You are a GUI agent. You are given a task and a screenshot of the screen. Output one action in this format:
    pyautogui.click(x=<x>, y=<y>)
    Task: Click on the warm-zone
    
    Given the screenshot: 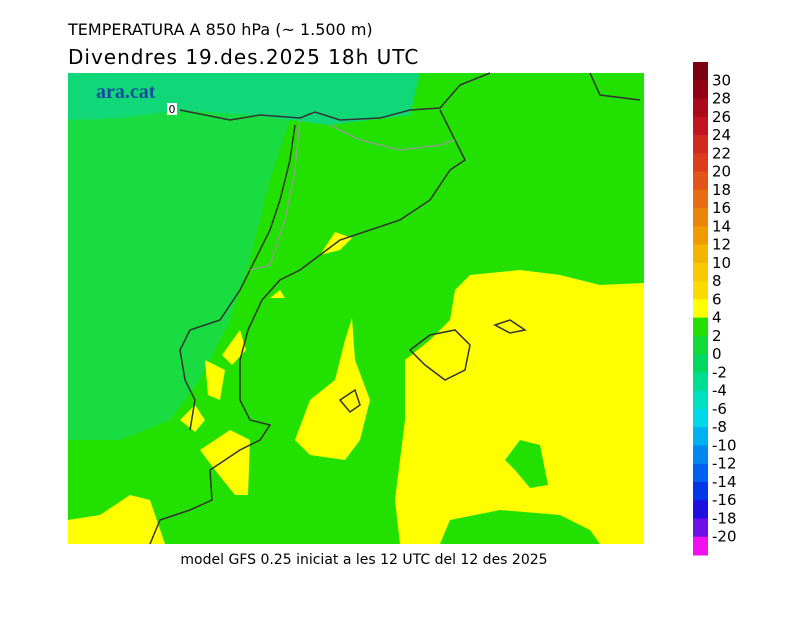 What is the action you would take?
    pyautogui.click(x=519, y=407)
    